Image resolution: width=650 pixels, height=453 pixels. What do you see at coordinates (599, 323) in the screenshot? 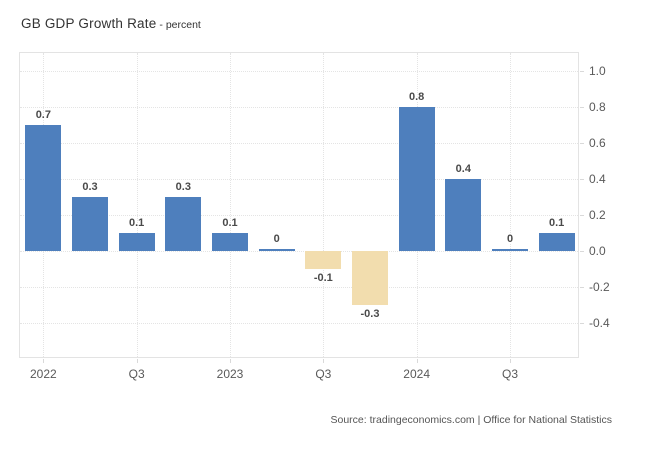
I see `y-tick-label: -0.4` at bounding box center [599, 323].